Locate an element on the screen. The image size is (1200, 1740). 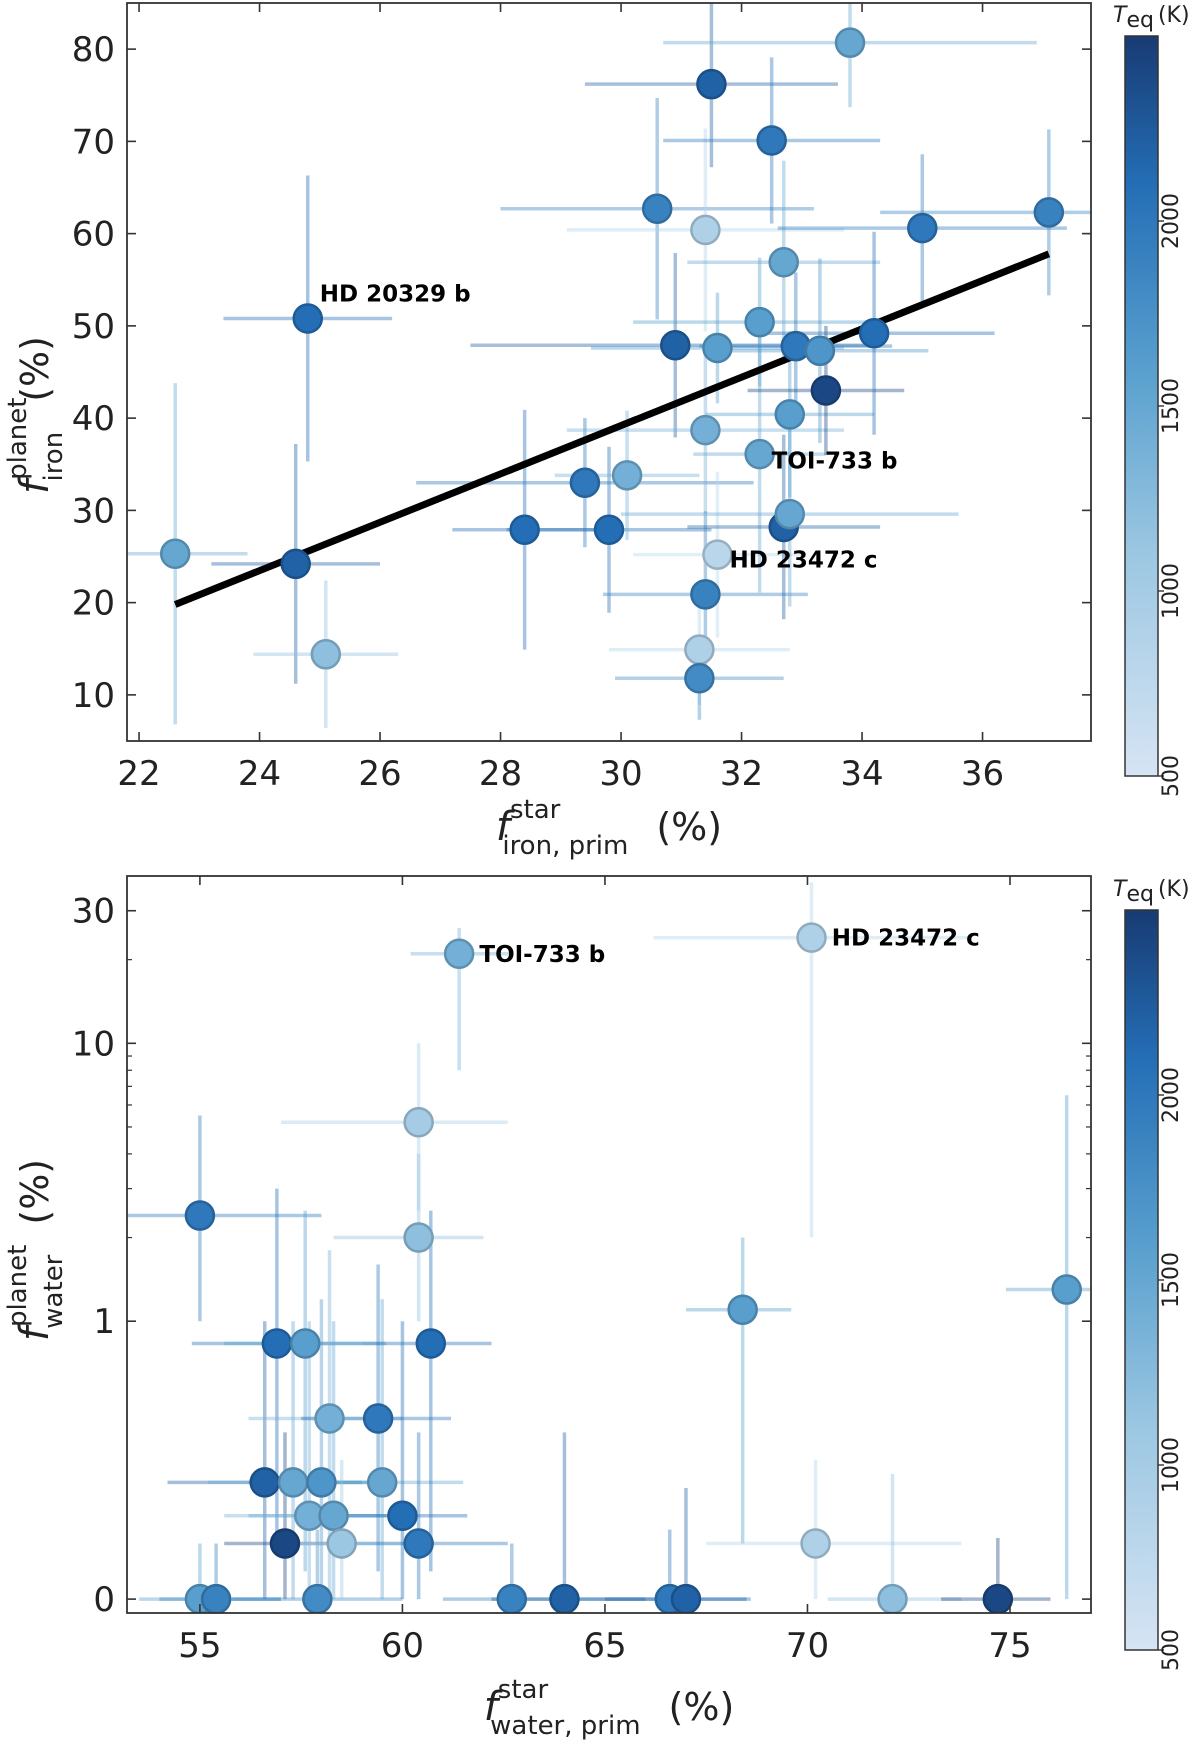
y-tick-label: 20 is located at coordinates (93, 604).